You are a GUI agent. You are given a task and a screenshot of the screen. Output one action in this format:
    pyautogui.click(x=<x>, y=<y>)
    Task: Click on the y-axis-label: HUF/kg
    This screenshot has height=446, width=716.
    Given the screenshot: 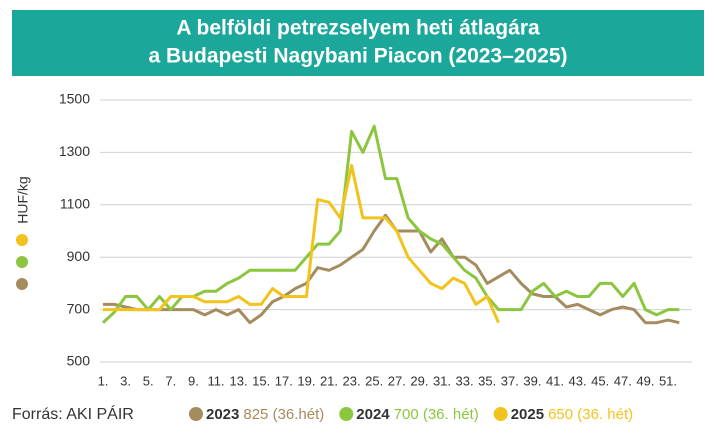 What is the action you would take?
    pyautogui.click(x=23, y=199)
    